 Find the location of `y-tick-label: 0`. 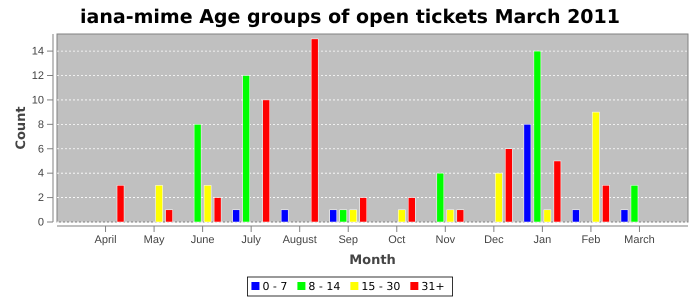

y-tick-label: 0 is located at coordinates (41, 222).